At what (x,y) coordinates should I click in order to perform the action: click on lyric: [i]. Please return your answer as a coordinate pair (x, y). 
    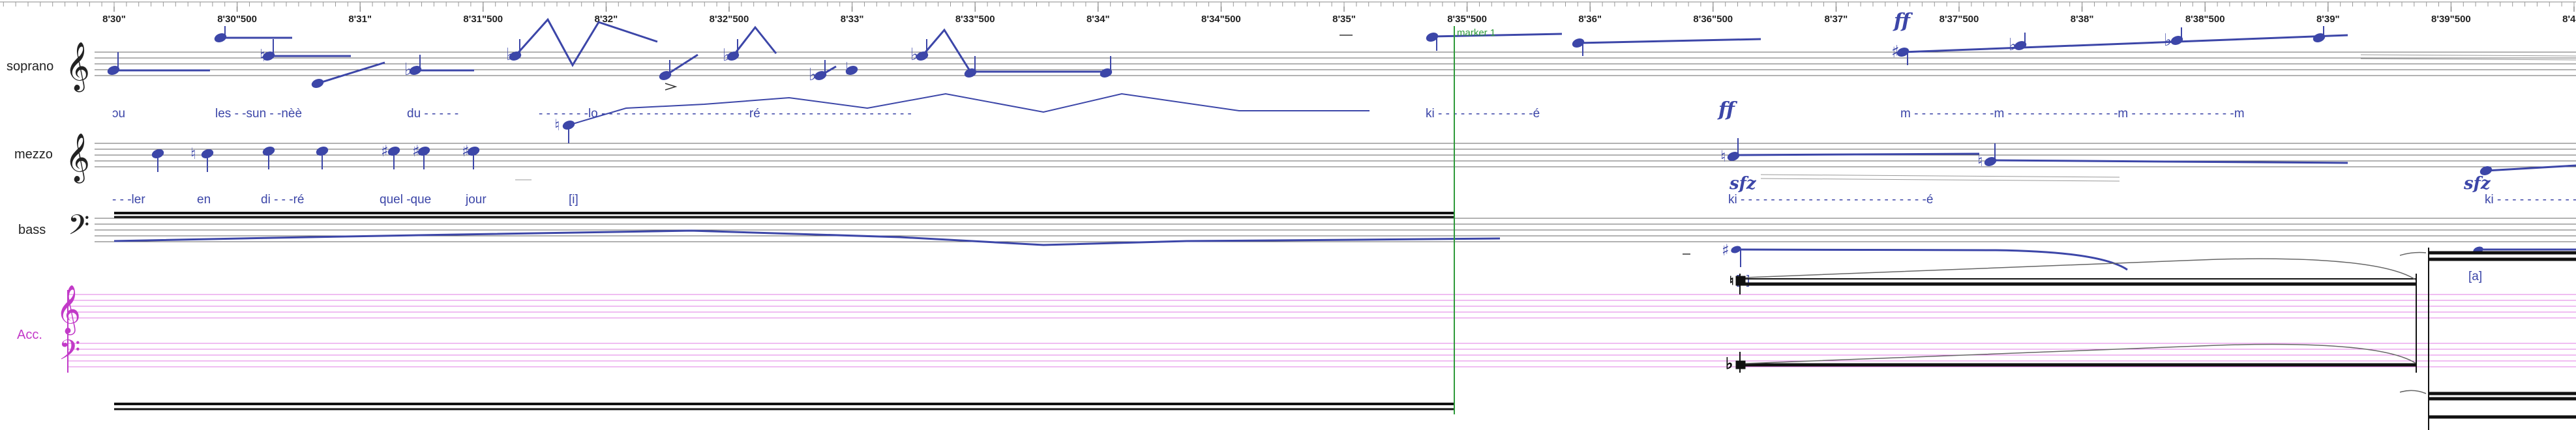
    Looking at the image, I should click on (573, 200).